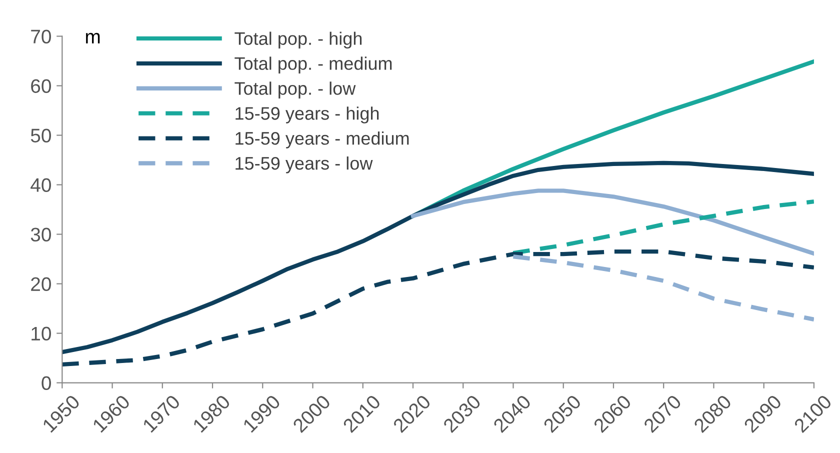 Image resolution: width=840 pixels, height=453 pixels. What do you see at coordinates (41, 86) in the screenshot?
I see `y-tick-label: 60` at bounding box center [41, 86].